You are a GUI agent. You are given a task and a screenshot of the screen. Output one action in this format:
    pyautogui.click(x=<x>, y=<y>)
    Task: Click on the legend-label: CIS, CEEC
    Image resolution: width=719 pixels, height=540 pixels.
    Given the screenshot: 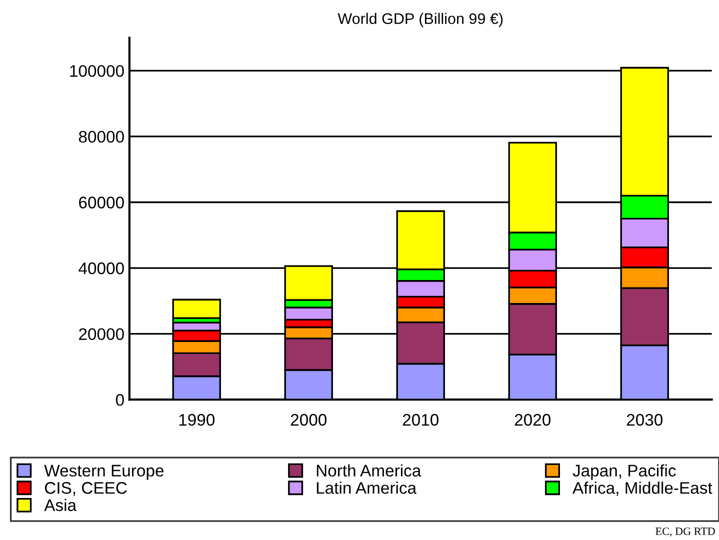 What is the action you would take?
    pyautogui.click(x=85, y=489)
    